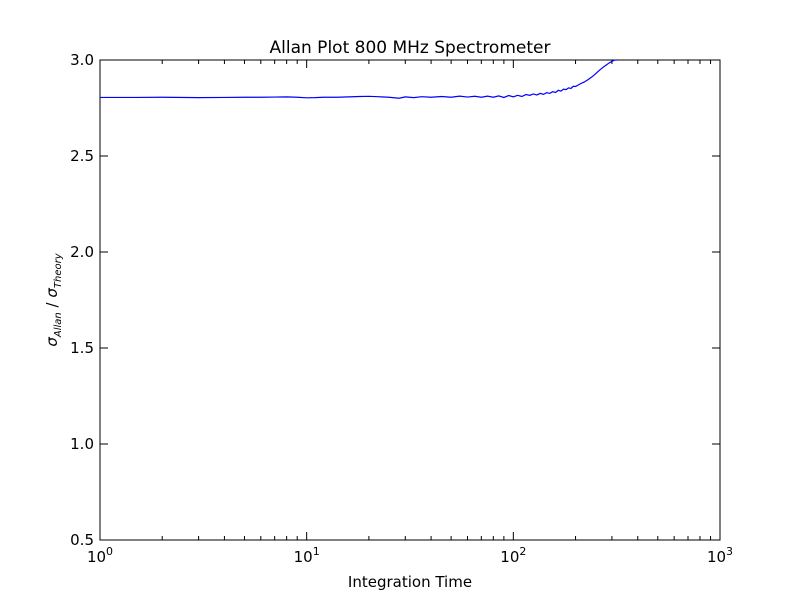 The height and width of the screenshot is (600, 800). What do you see at coordinates (82, 444) in the screenshot?
I see `y-tick-label: 1.0` at bounding box center [82, 444].